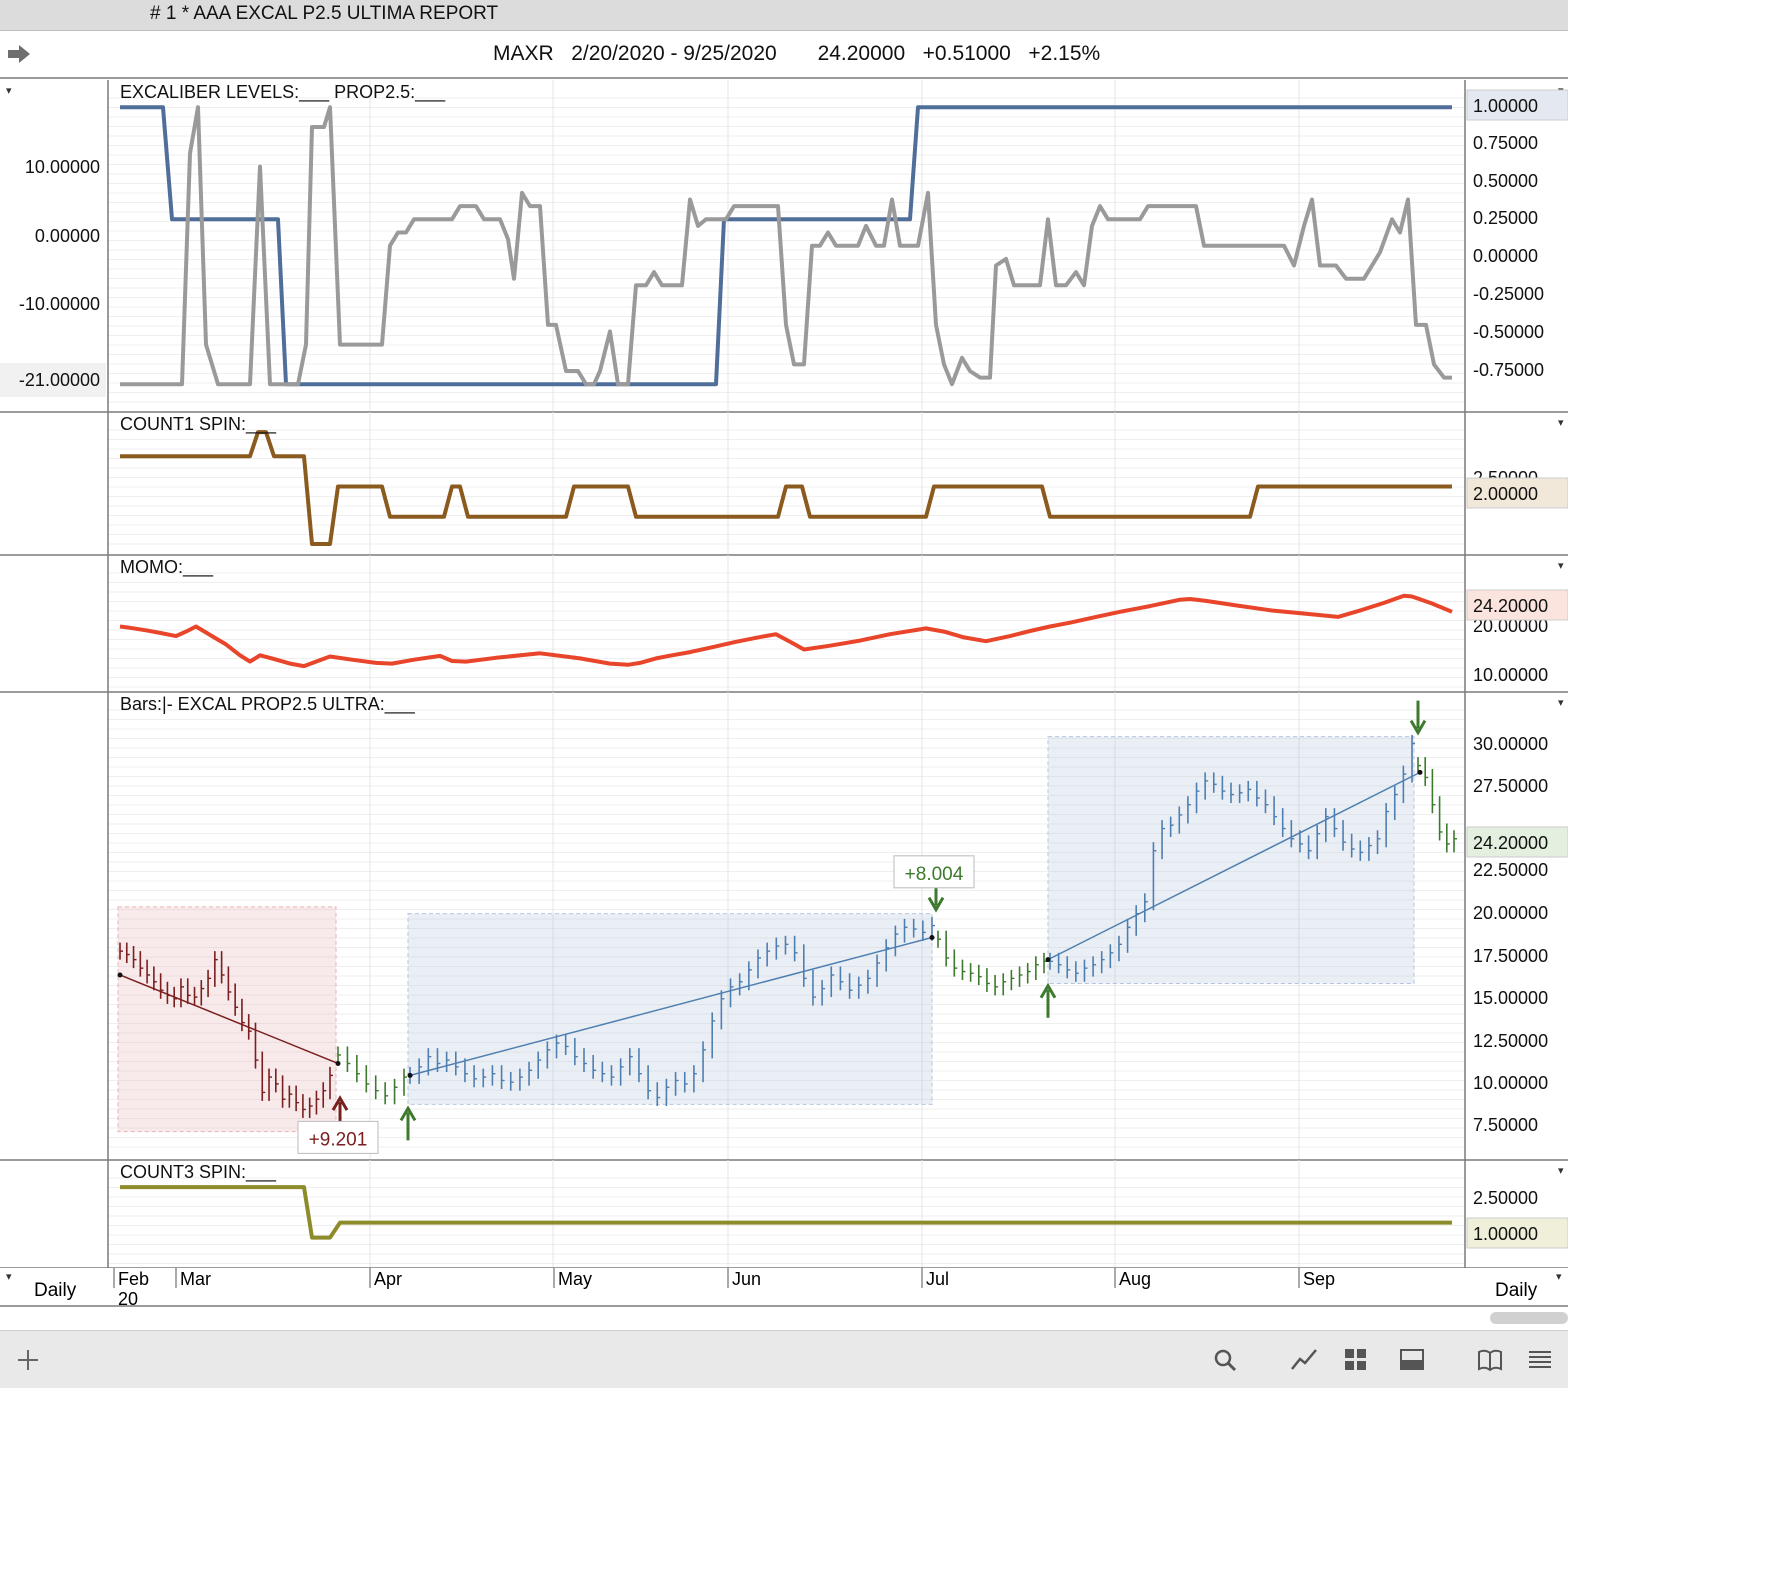 The height and width of the screenshot is (1582, 1788). What do you see at coordinates (1304, 1360) in the screenshot?
I see `line-chart-icon` at bounding box center [1304, 1360].